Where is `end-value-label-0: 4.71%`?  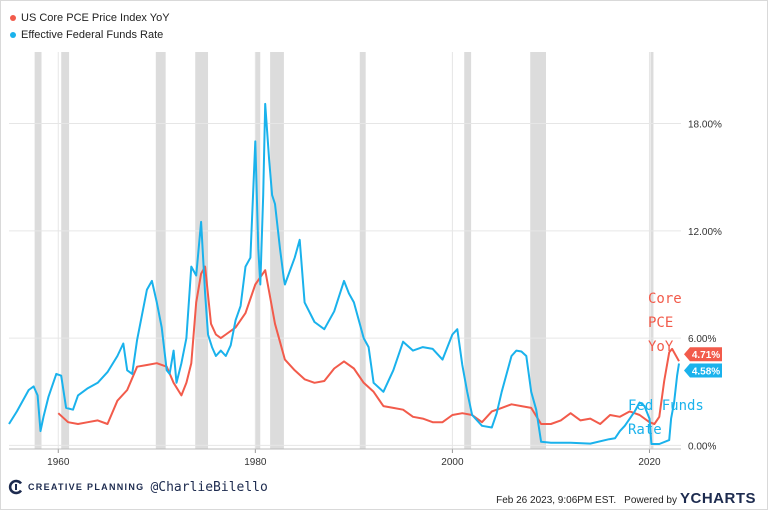 end-value-label-0: 4.71% is located at coordinates (706, 355).